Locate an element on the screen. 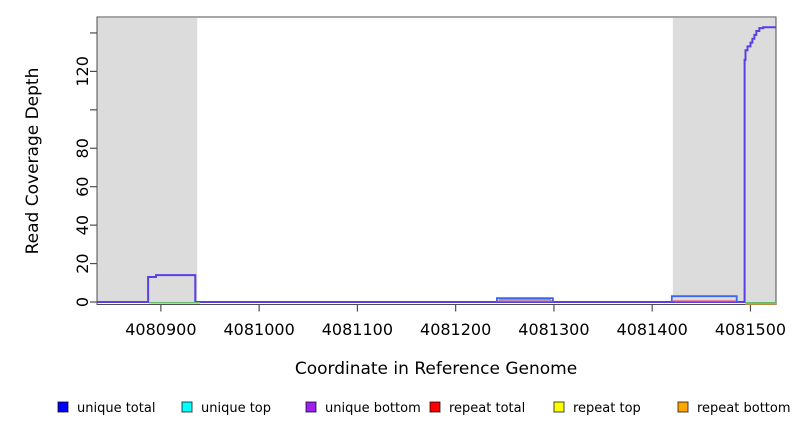 This screenshot has width=792, height=436. legend-label: unique total is located at coordinates (116, 408).